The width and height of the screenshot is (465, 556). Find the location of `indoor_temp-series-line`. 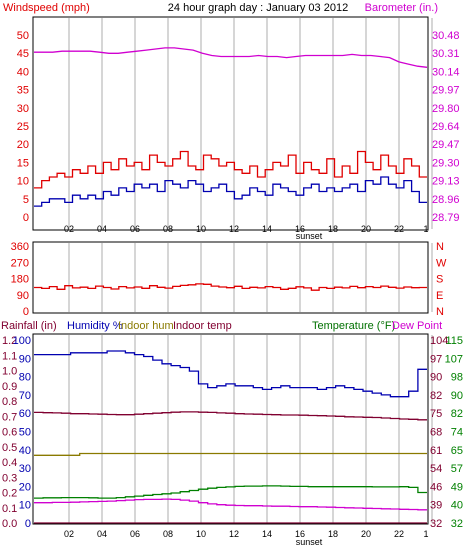

indoor_temp-series-line is located at coordinates (230, 416).